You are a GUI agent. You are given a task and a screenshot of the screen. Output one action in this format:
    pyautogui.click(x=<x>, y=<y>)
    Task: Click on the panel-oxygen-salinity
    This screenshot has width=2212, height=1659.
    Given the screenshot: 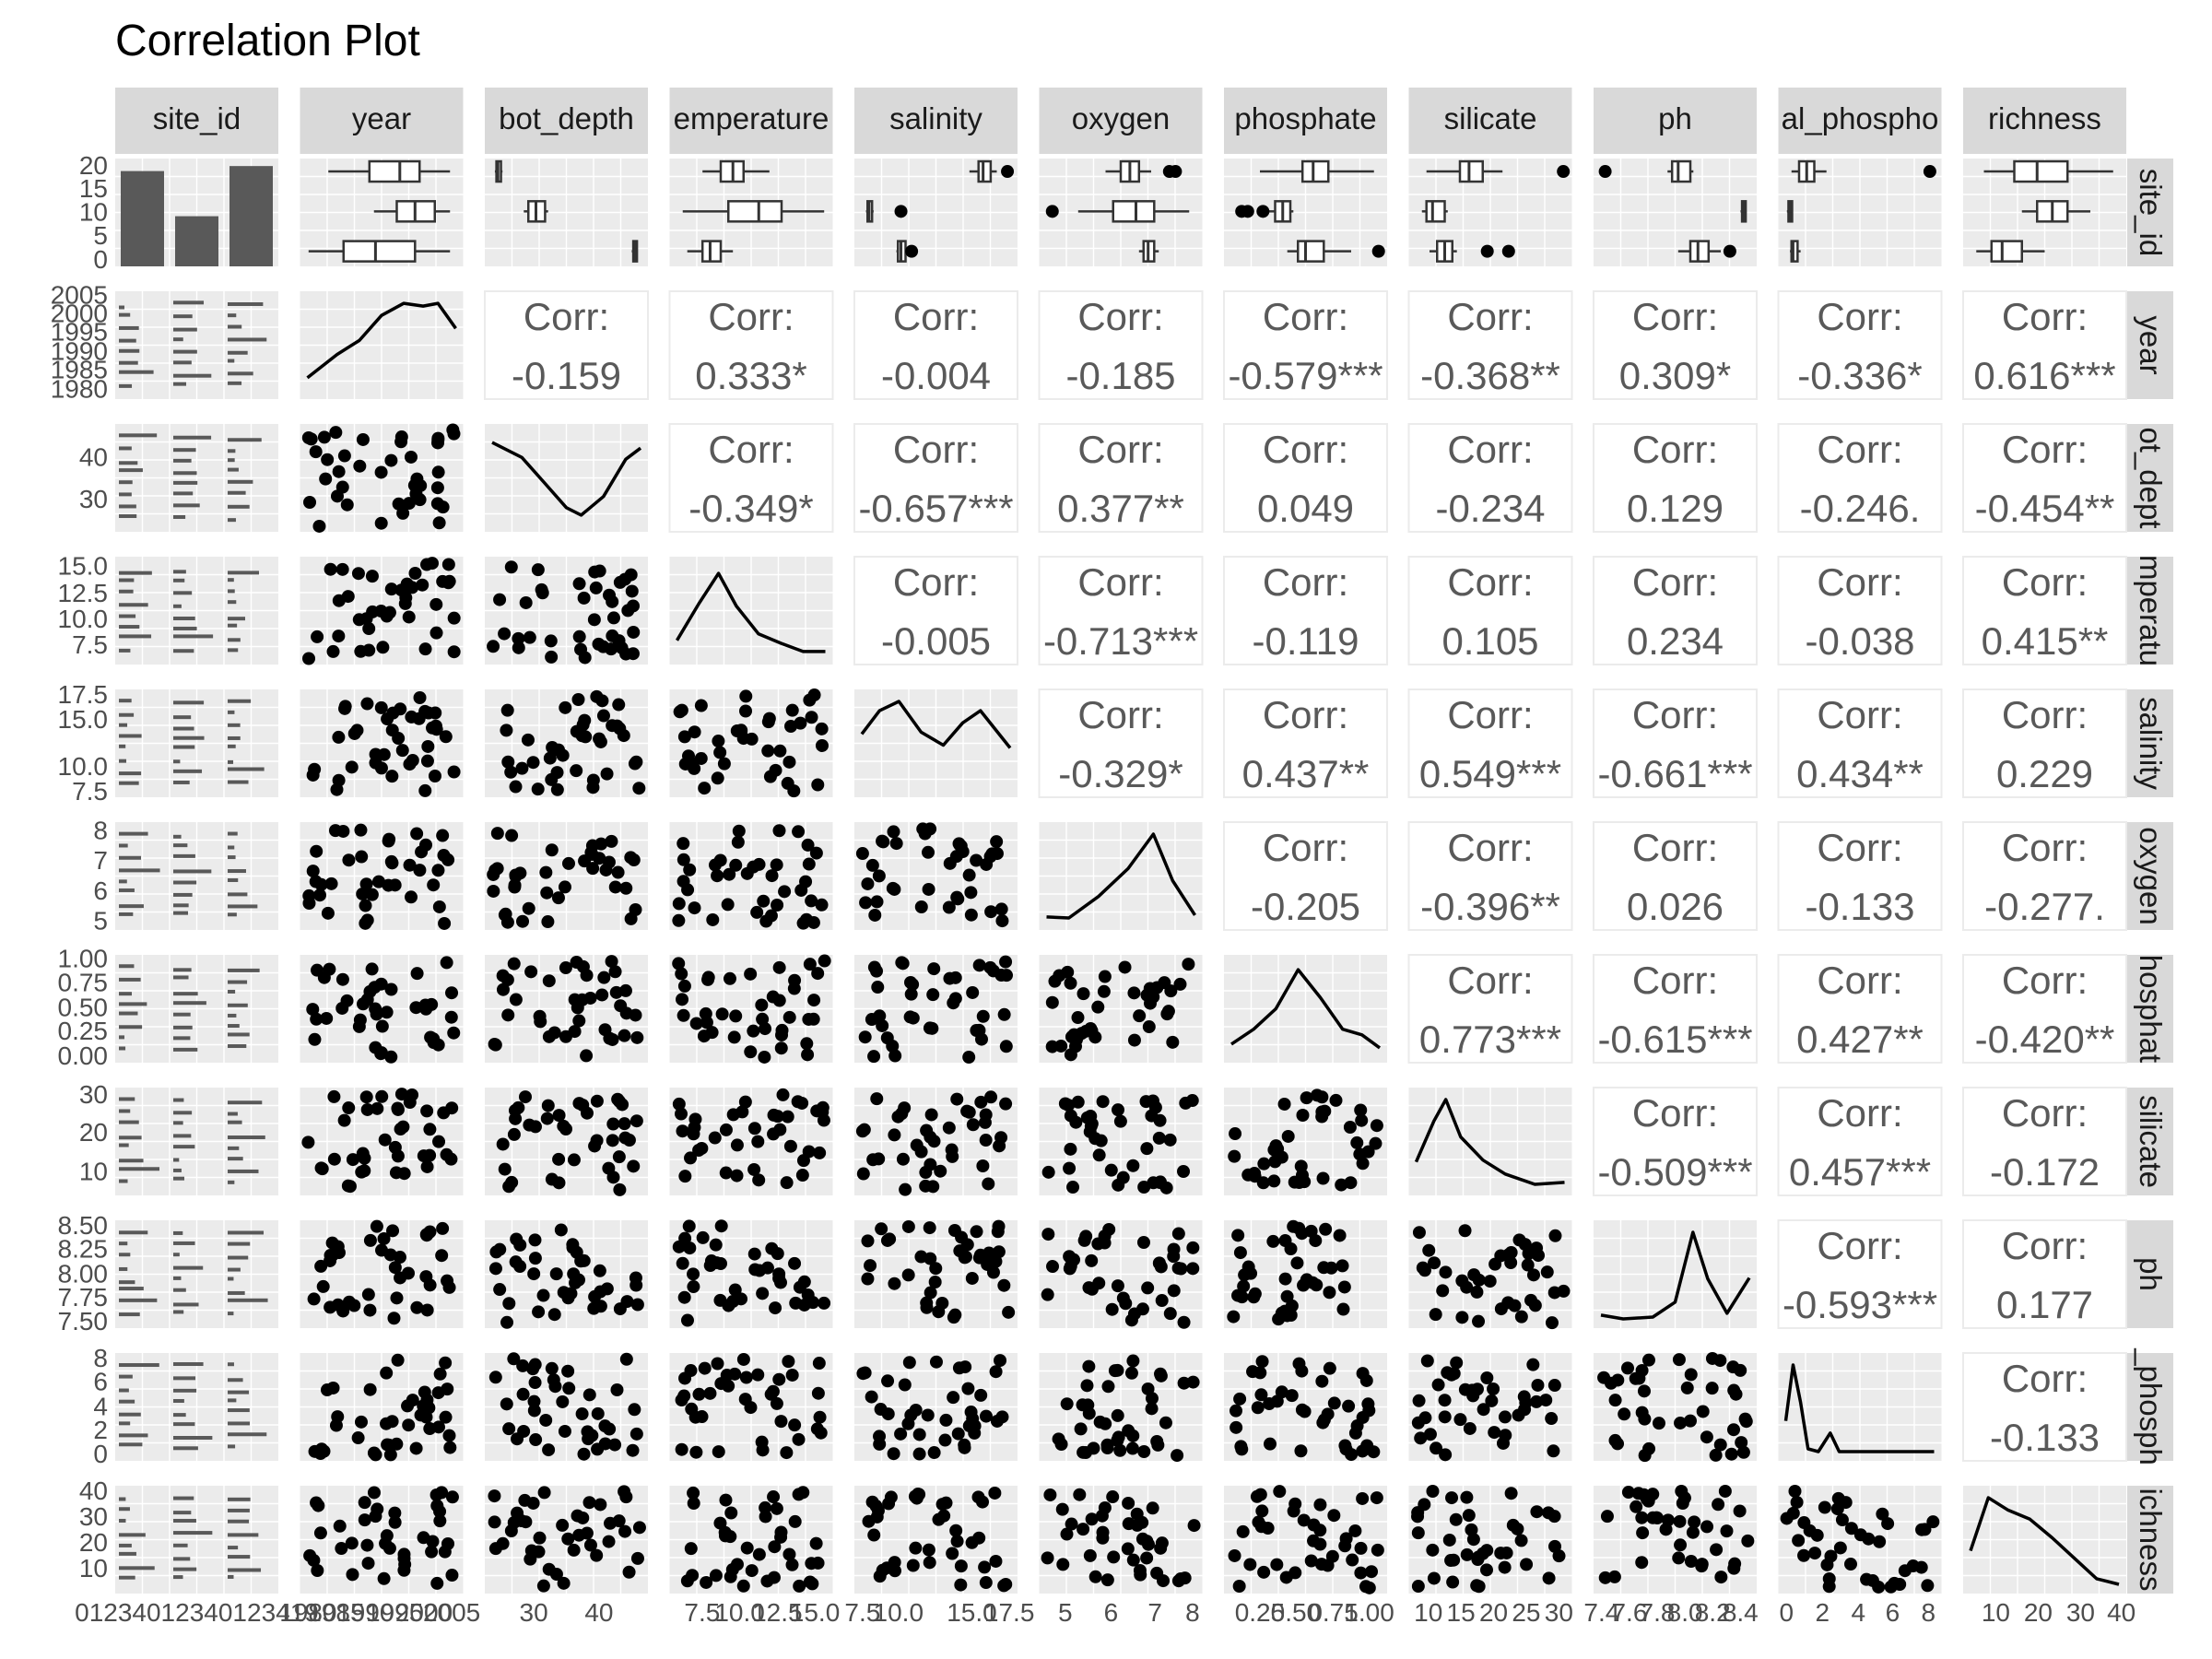 What is the action you would take?
    pyautogui.click(x=936, y=876)
    